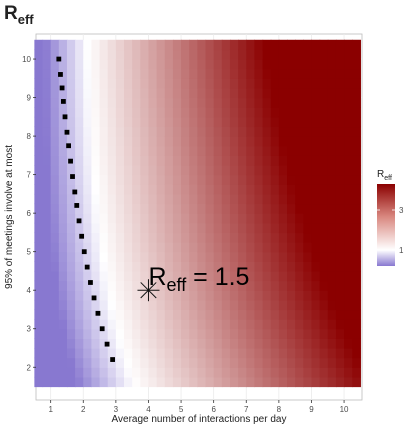 The height and width of the screenshot is (435, 414). I want to click on y-tick-label: 10, so click(26, 59).